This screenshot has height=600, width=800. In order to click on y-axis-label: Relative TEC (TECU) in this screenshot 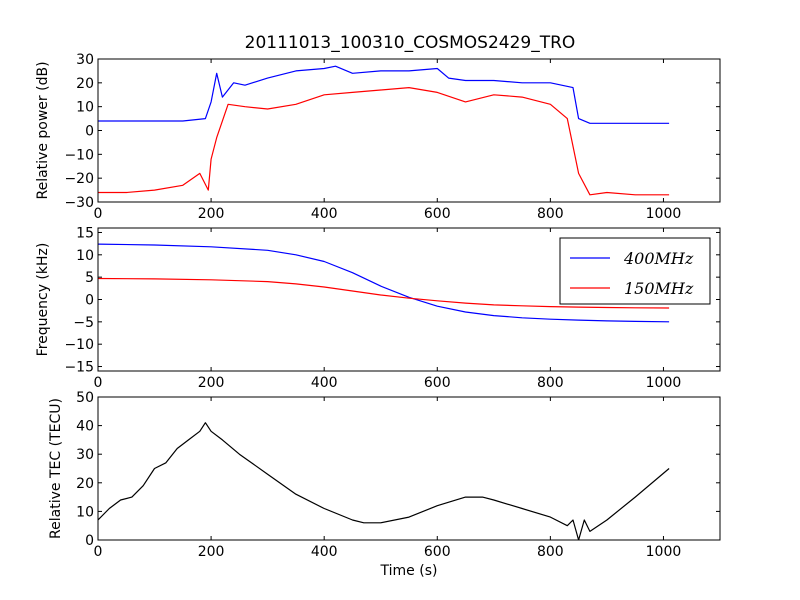, I will do `click(56, 468)`.